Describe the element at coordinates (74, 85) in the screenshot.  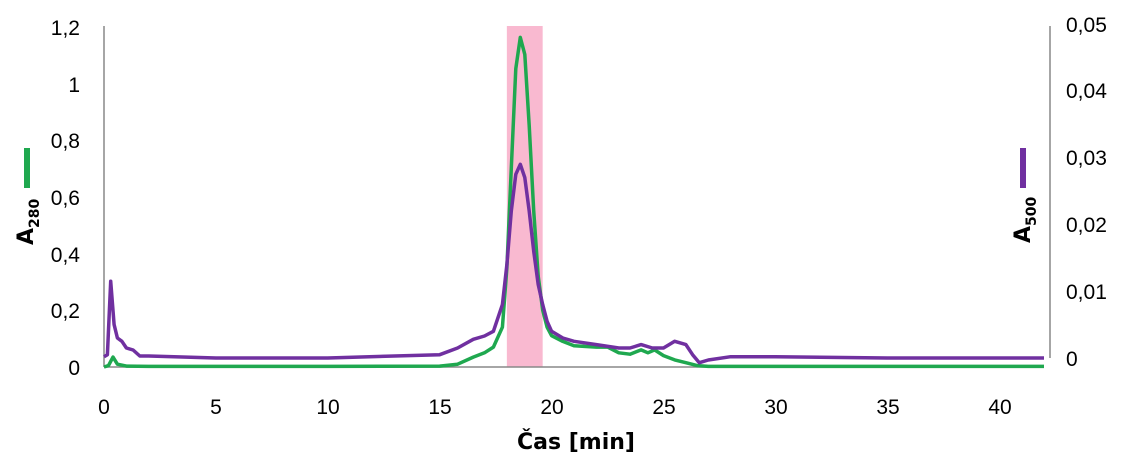
I see `y-left-tick-label: 1` at that location.